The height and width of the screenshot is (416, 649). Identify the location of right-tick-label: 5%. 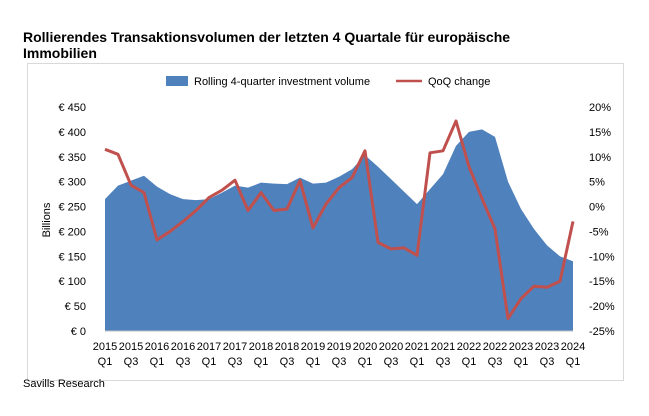
(597, 183).